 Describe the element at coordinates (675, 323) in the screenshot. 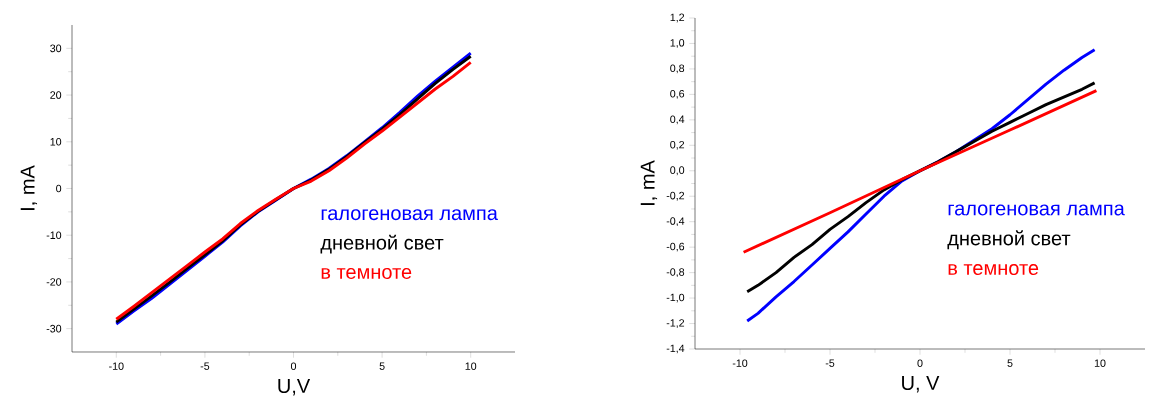

I see `y-tick-label: -1,2` at that location.